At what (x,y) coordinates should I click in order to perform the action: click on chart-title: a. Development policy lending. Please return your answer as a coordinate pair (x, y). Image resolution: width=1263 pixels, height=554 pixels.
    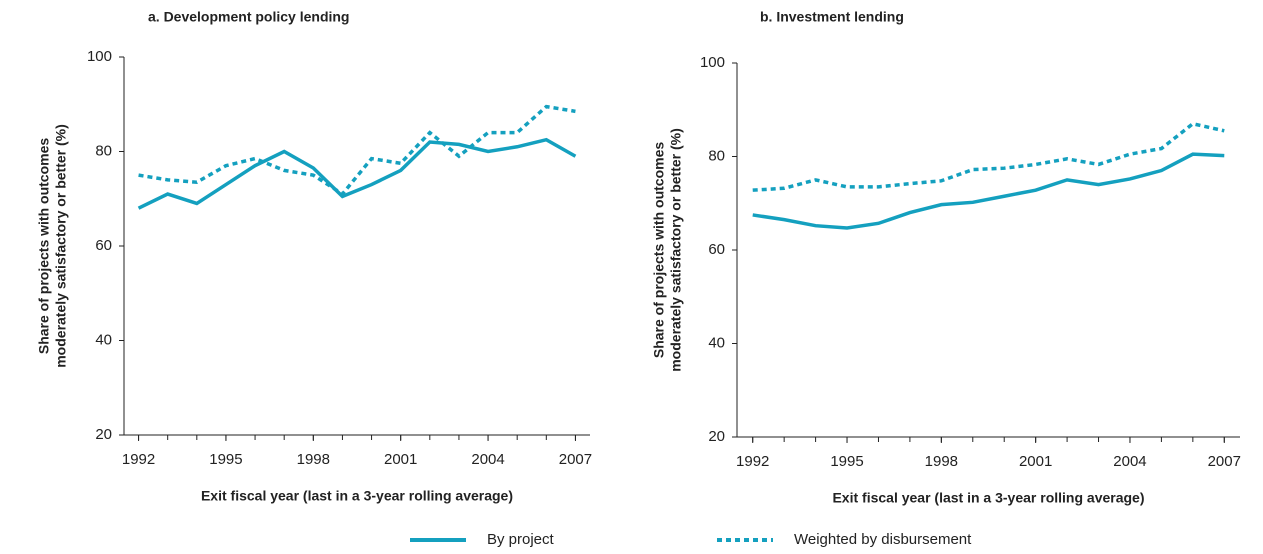
    Looking at the image, I should click on (248, 17).